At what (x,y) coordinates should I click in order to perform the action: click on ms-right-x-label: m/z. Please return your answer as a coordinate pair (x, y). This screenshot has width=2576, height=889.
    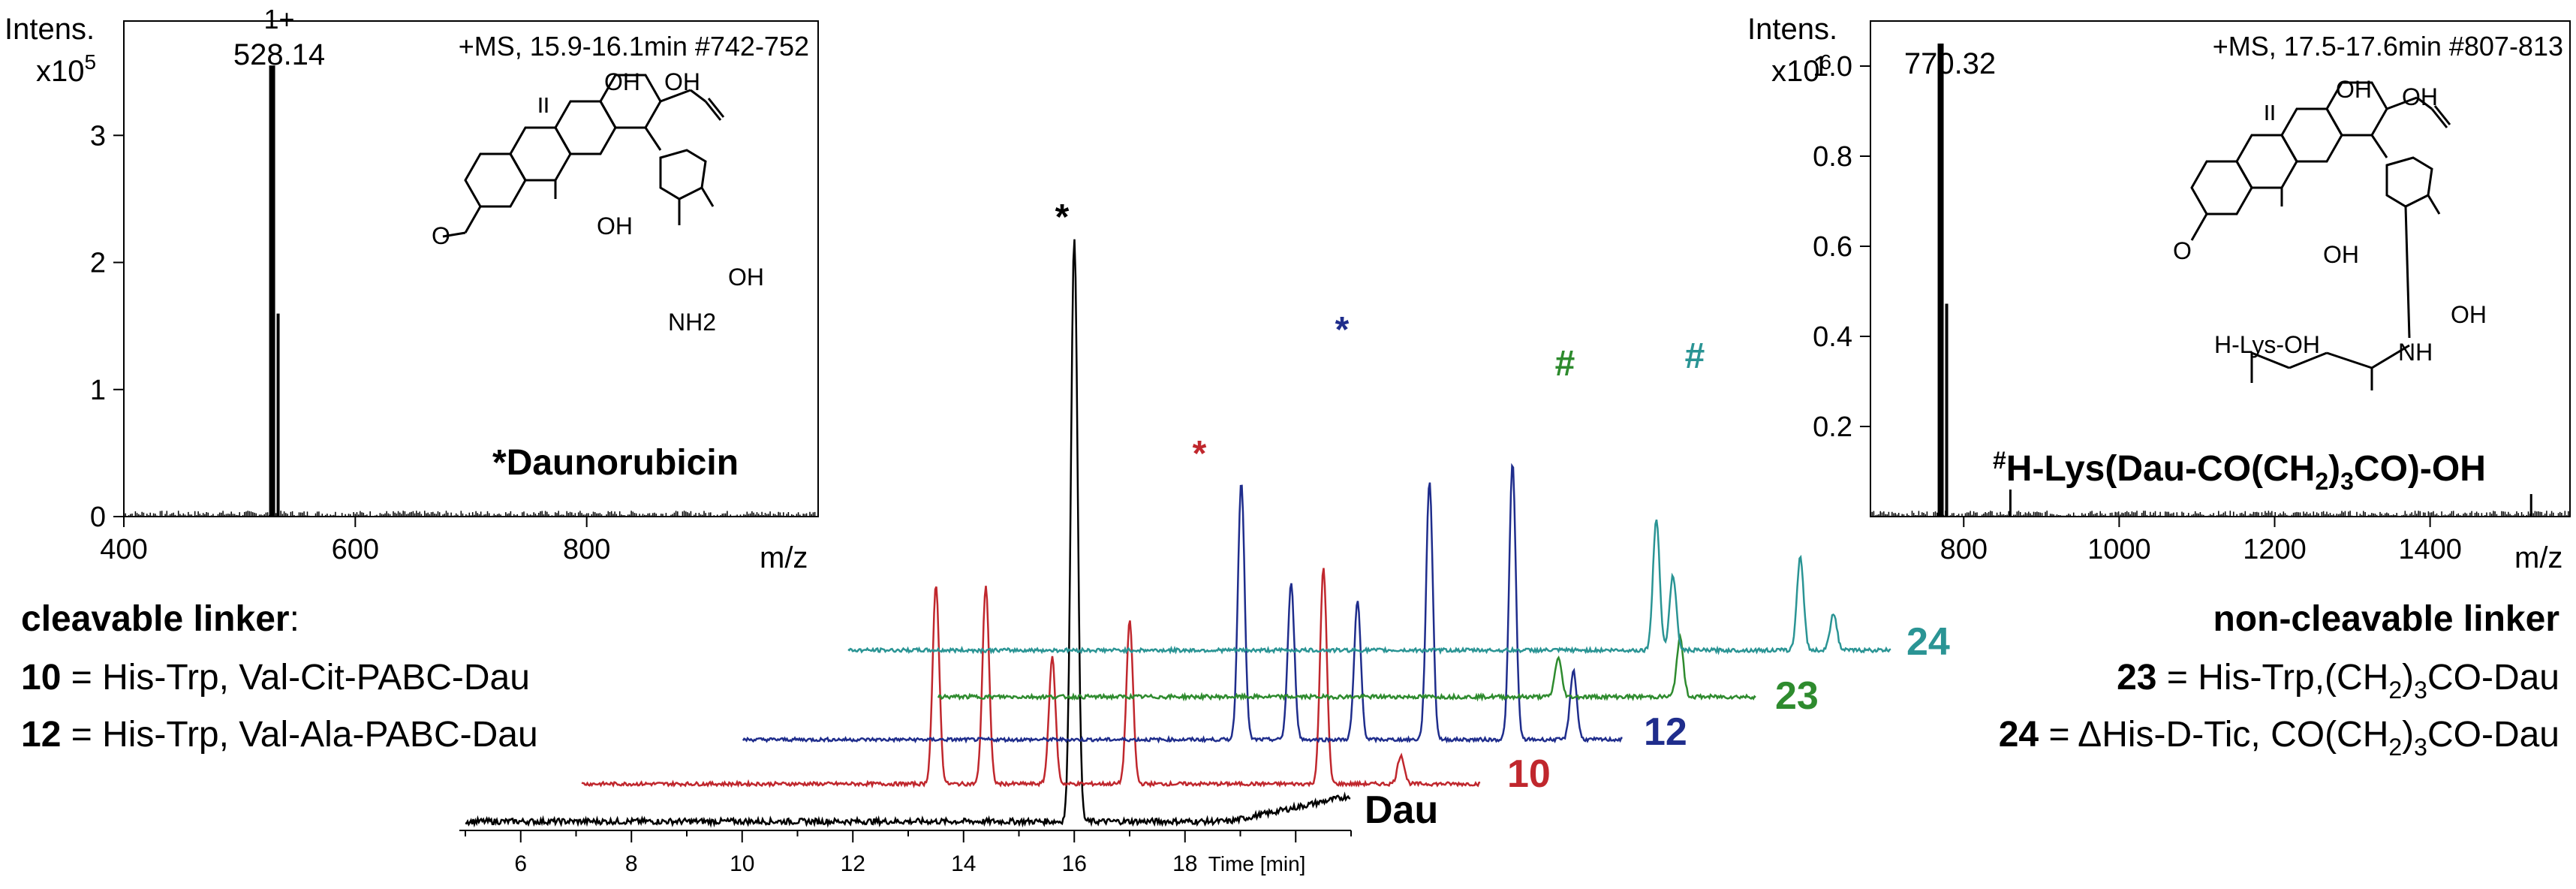
    Looking at the image, I should click on (2538, 557).